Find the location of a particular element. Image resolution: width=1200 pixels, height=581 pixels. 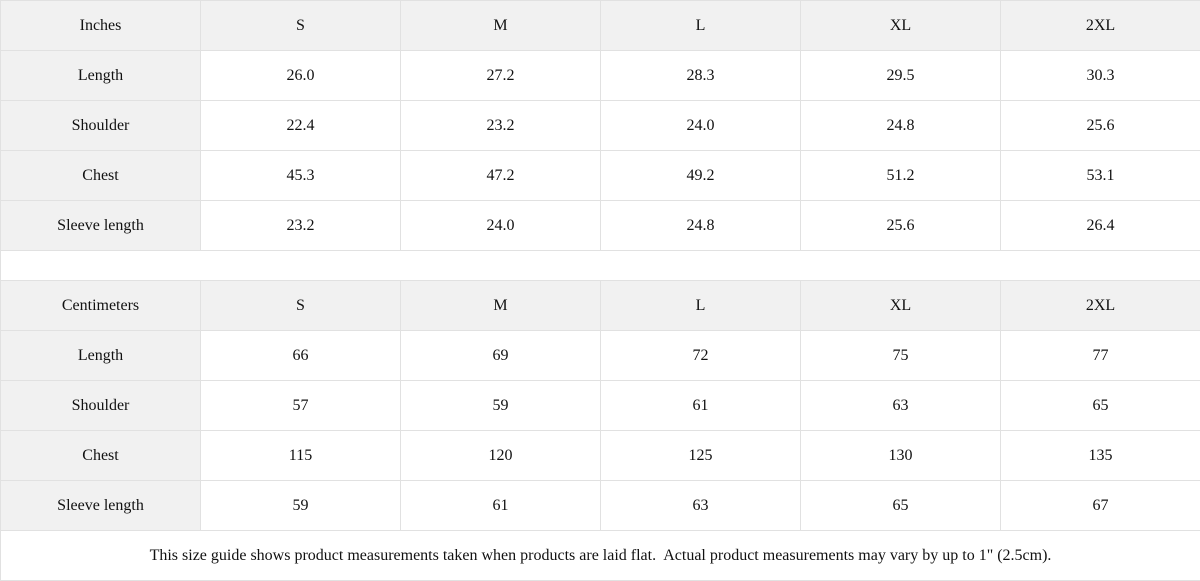

unit-header-cell: Centimeters is located at coordinates (101, 306).